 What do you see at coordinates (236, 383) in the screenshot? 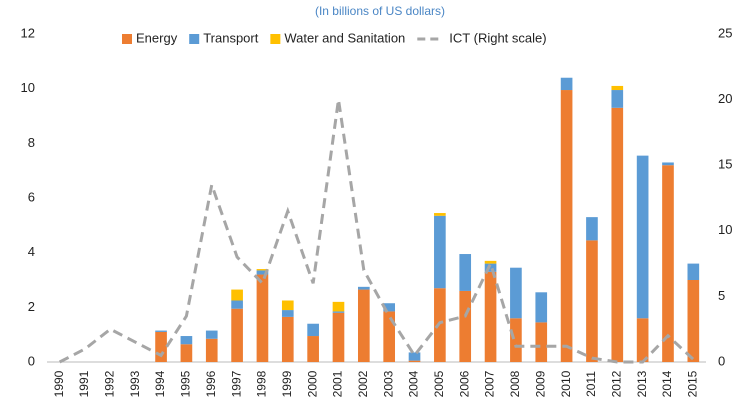
I see `x-tick-label: 1997` at bounding box center [236, 383].